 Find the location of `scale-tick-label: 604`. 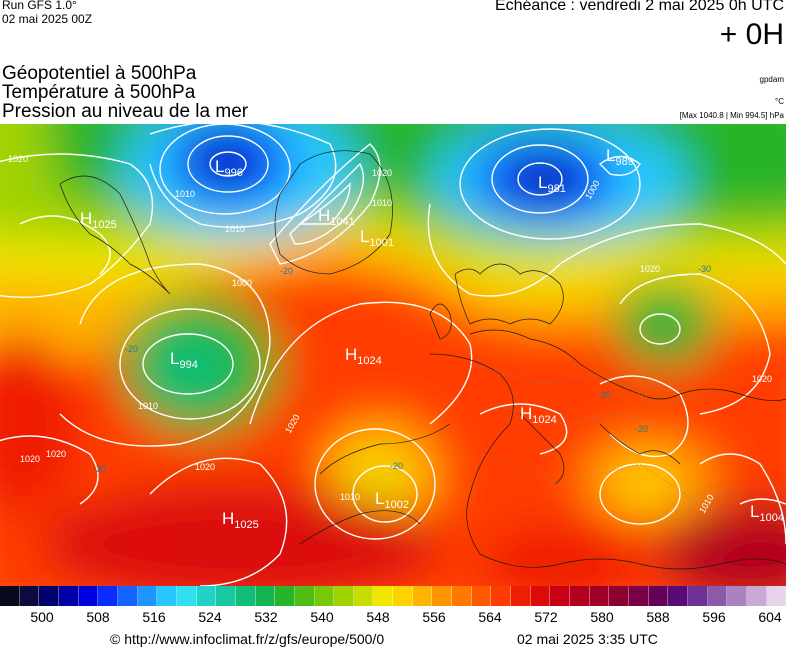

scale-tick-label: 604 is located at coordinates (770, 617).